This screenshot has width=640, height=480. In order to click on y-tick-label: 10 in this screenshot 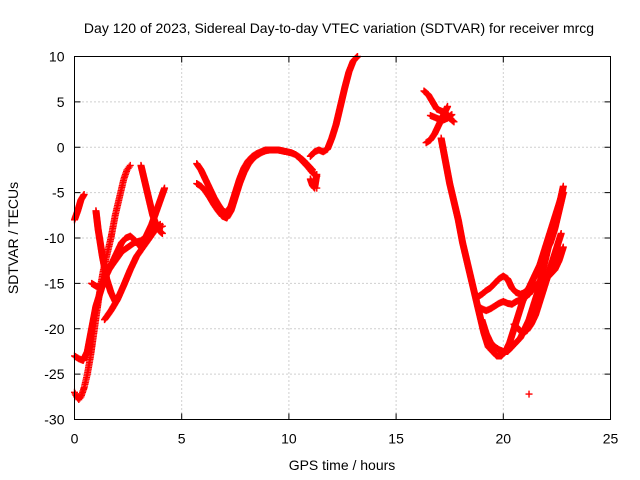, I will do `click(57, 57)`.